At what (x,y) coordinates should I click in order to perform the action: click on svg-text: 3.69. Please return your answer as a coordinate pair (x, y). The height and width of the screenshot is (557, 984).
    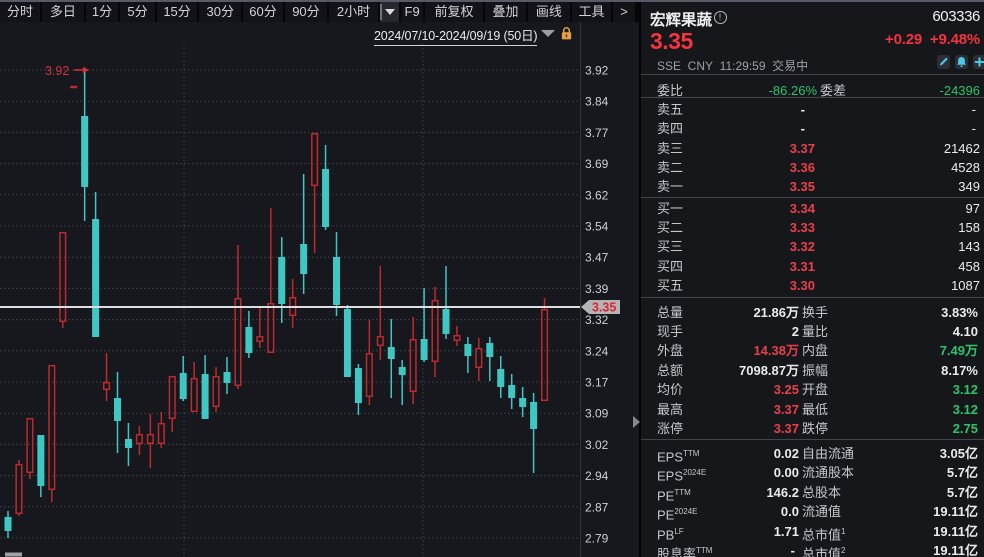
    Looking at the image, I should click on (597, 164).